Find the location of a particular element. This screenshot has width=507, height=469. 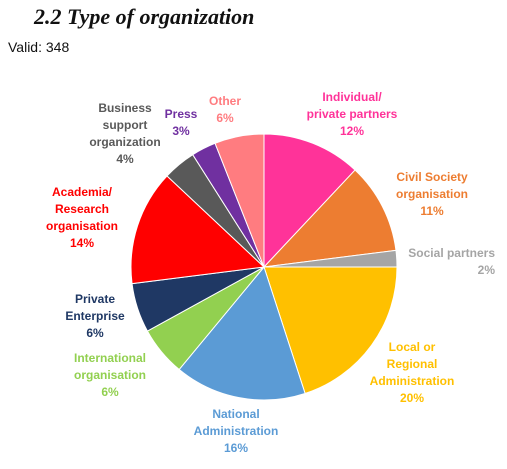

slice-percent: 2% is located at coordinates (487, 270).